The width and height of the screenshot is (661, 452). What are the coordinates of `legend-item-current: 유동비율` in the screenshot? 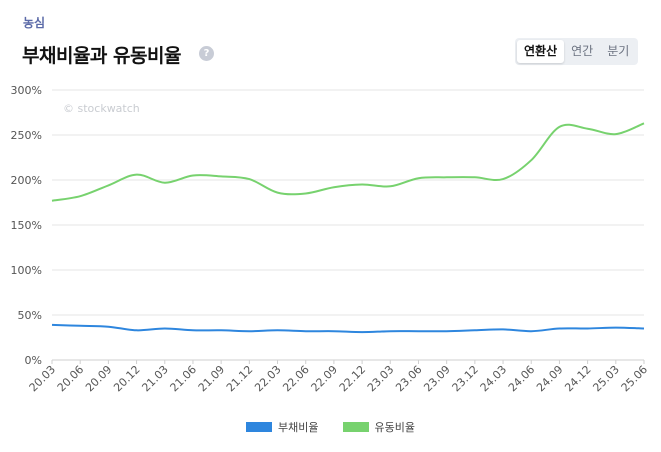 It's located at (378, 427).